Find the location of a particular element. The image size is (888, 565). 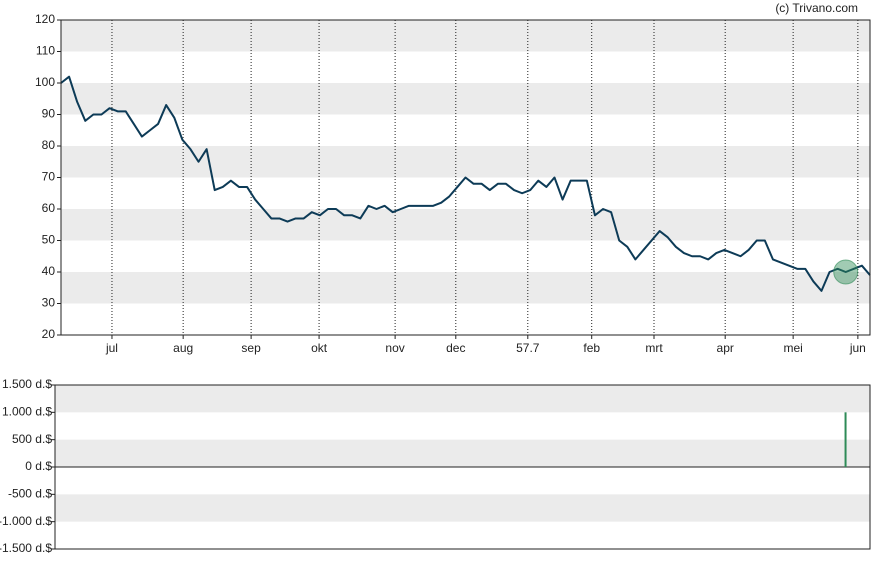

y-tick-label: 100 is located at coordinates (45, 82).